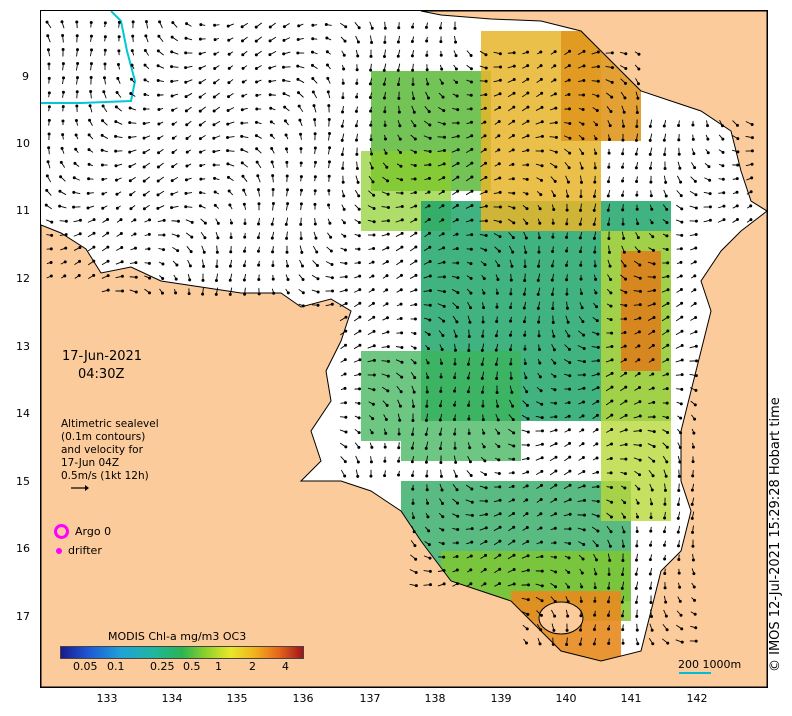  Describe the element at coordinates (93, 531) in the screenshot. I see `argo-label: Argo 0` at that location.